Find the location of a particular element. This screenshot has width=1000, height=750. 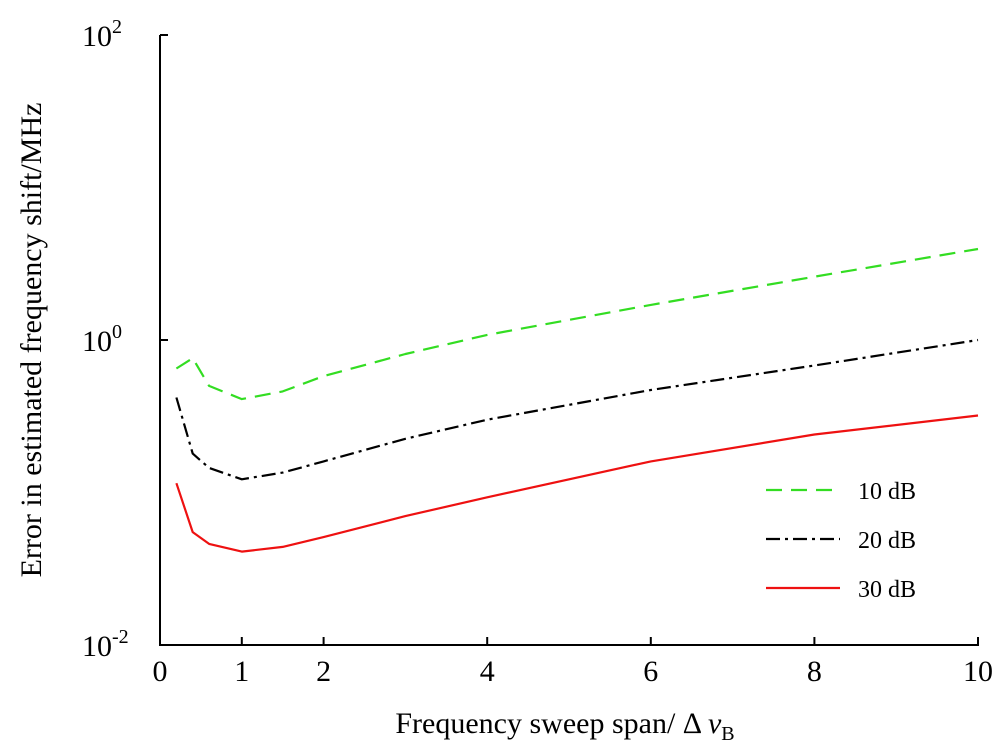

y-axis-label: Error in estimated frequency shift/MHz is located at coordinates (31, 340).